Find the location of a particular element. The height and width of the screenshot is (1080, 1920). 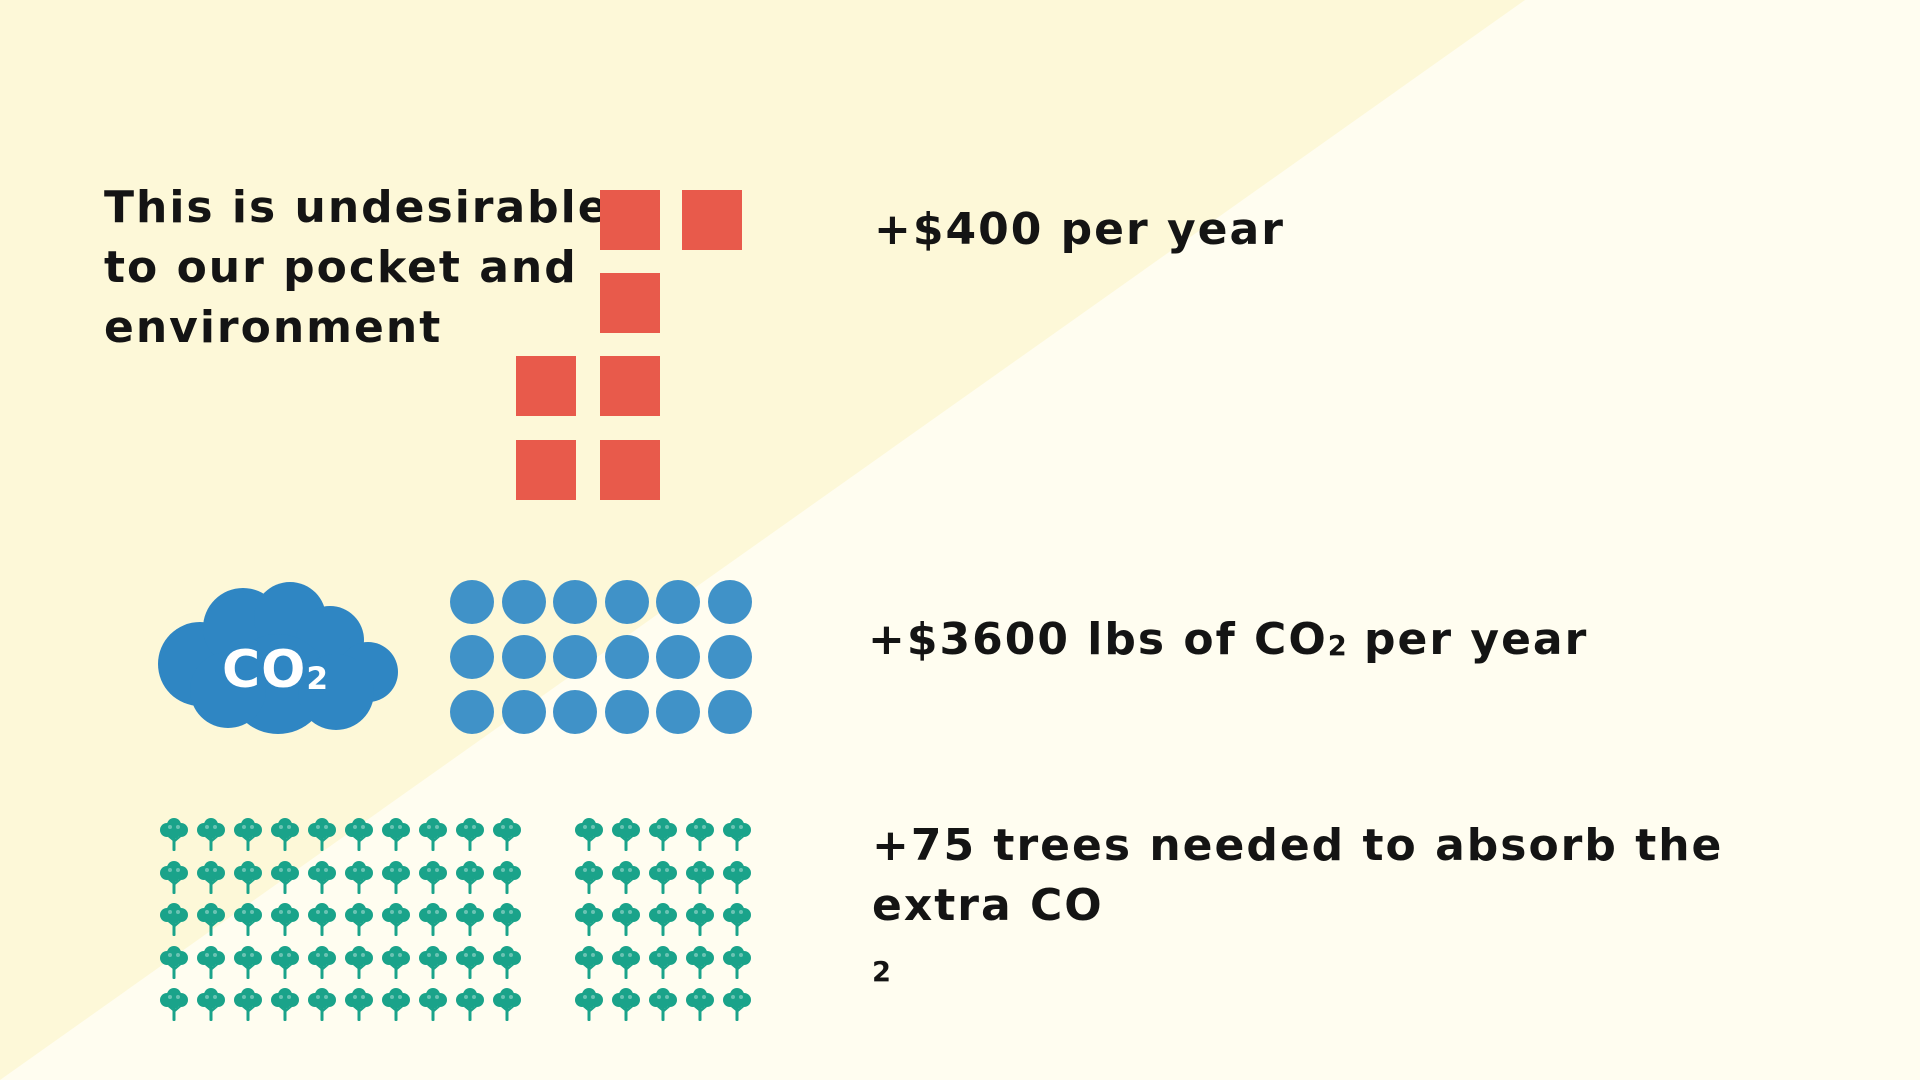

stat-co2: +$3600 lbs of CO2 per year is located at coordinates (1228, 639).